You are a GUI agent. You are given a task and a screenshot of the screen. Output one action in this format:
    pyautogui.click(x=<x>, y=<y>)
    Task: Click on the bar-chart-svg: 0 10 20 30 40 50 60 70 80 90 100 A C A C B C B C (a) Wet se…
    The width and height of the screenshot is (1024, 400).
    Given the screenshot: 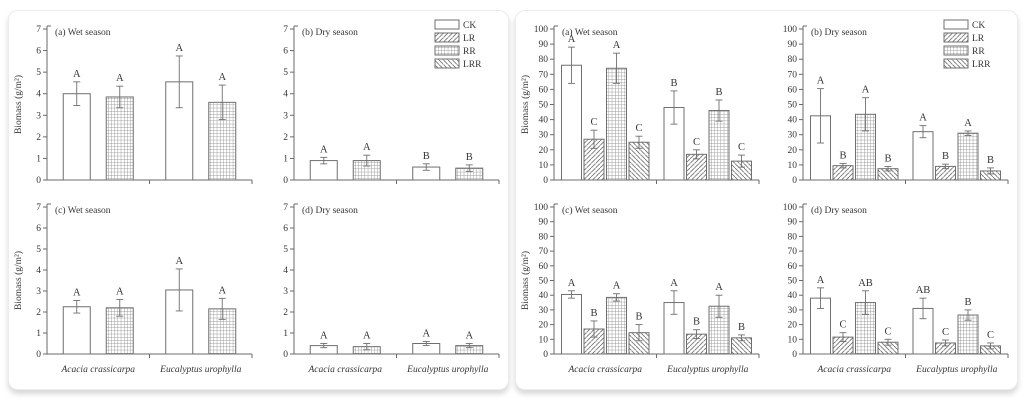 What is the action you would take?
    pyautogui.click(x=640, y=105)
    